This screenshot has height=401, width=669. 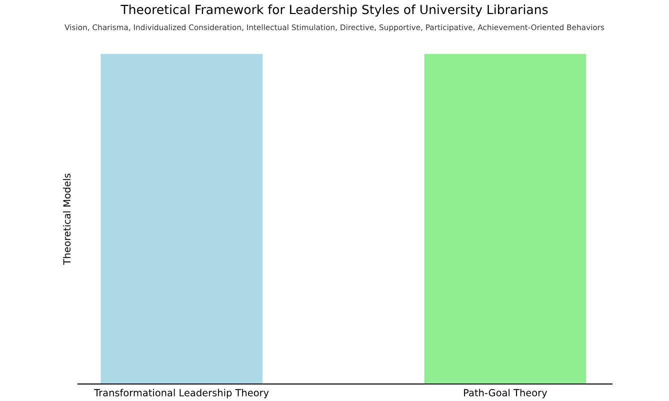 What do you see at coordinates (67, 219) in the screenshot?
I see `y-axis-title: Theoretical Models` at bounding box center [67, 219].